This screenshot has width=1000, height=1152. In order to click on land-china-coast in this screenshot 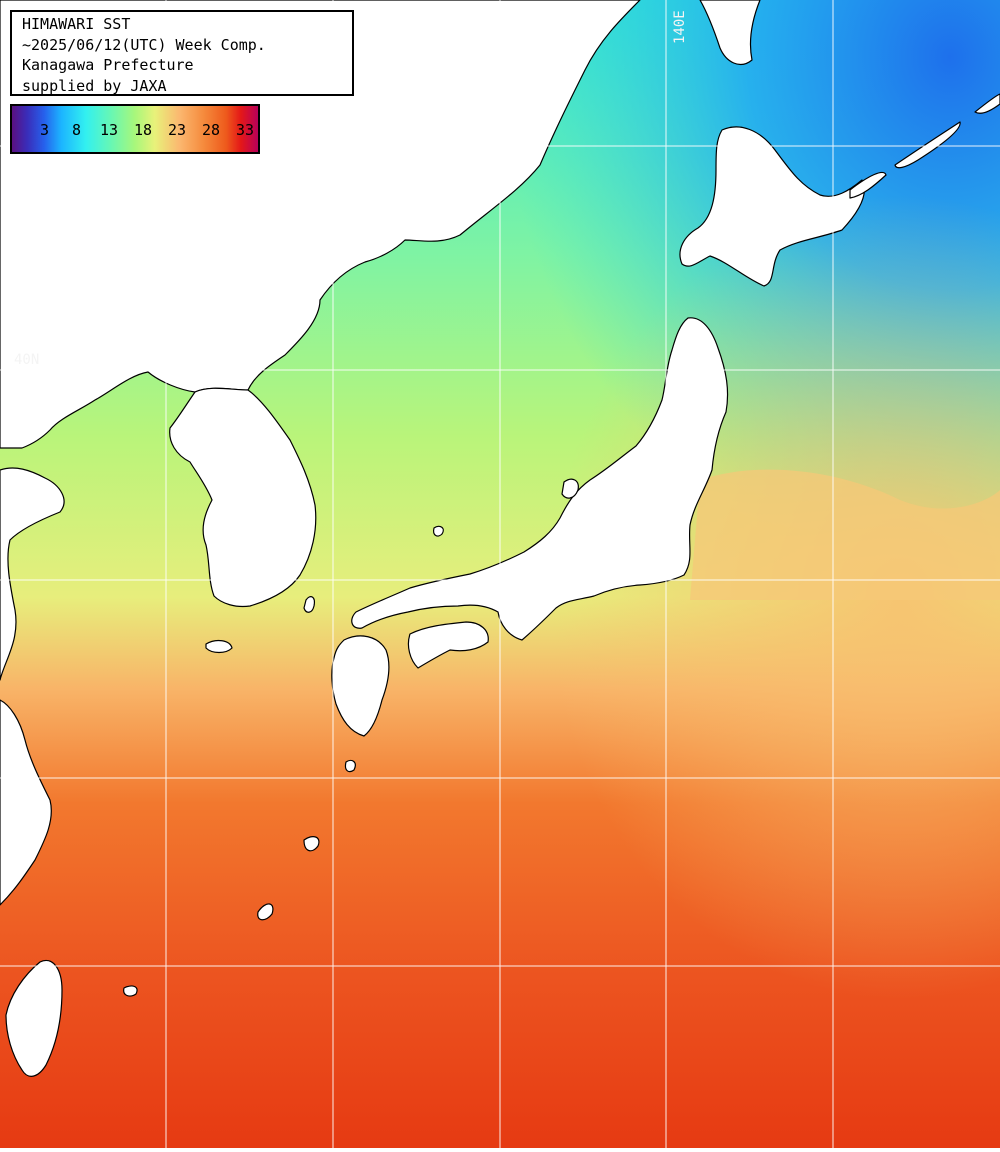, I will do `click(32, 574)`.